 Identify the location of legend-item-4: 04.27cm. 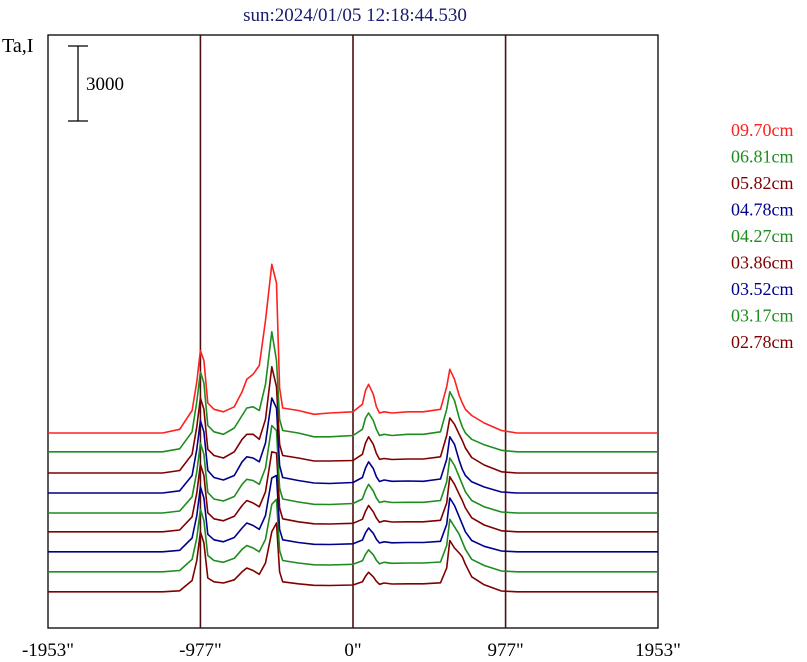
(762, 236).